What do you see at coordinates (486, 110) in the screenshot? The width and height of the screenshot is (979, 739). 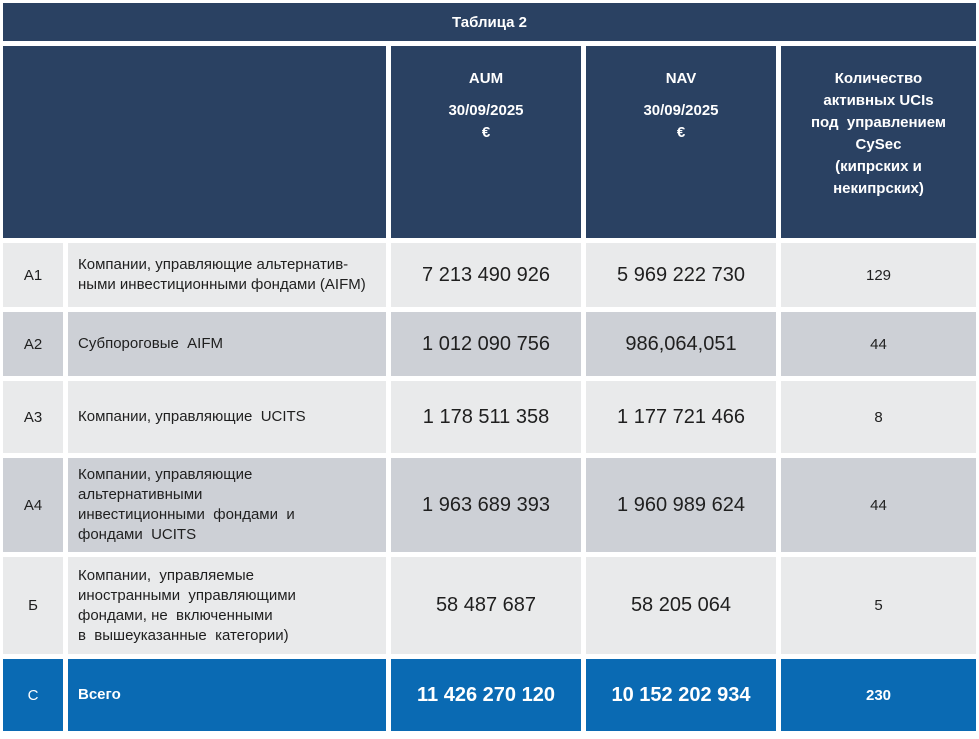 I see `header-aum-date: 30/09/2025` at bounding box center [486, 110].